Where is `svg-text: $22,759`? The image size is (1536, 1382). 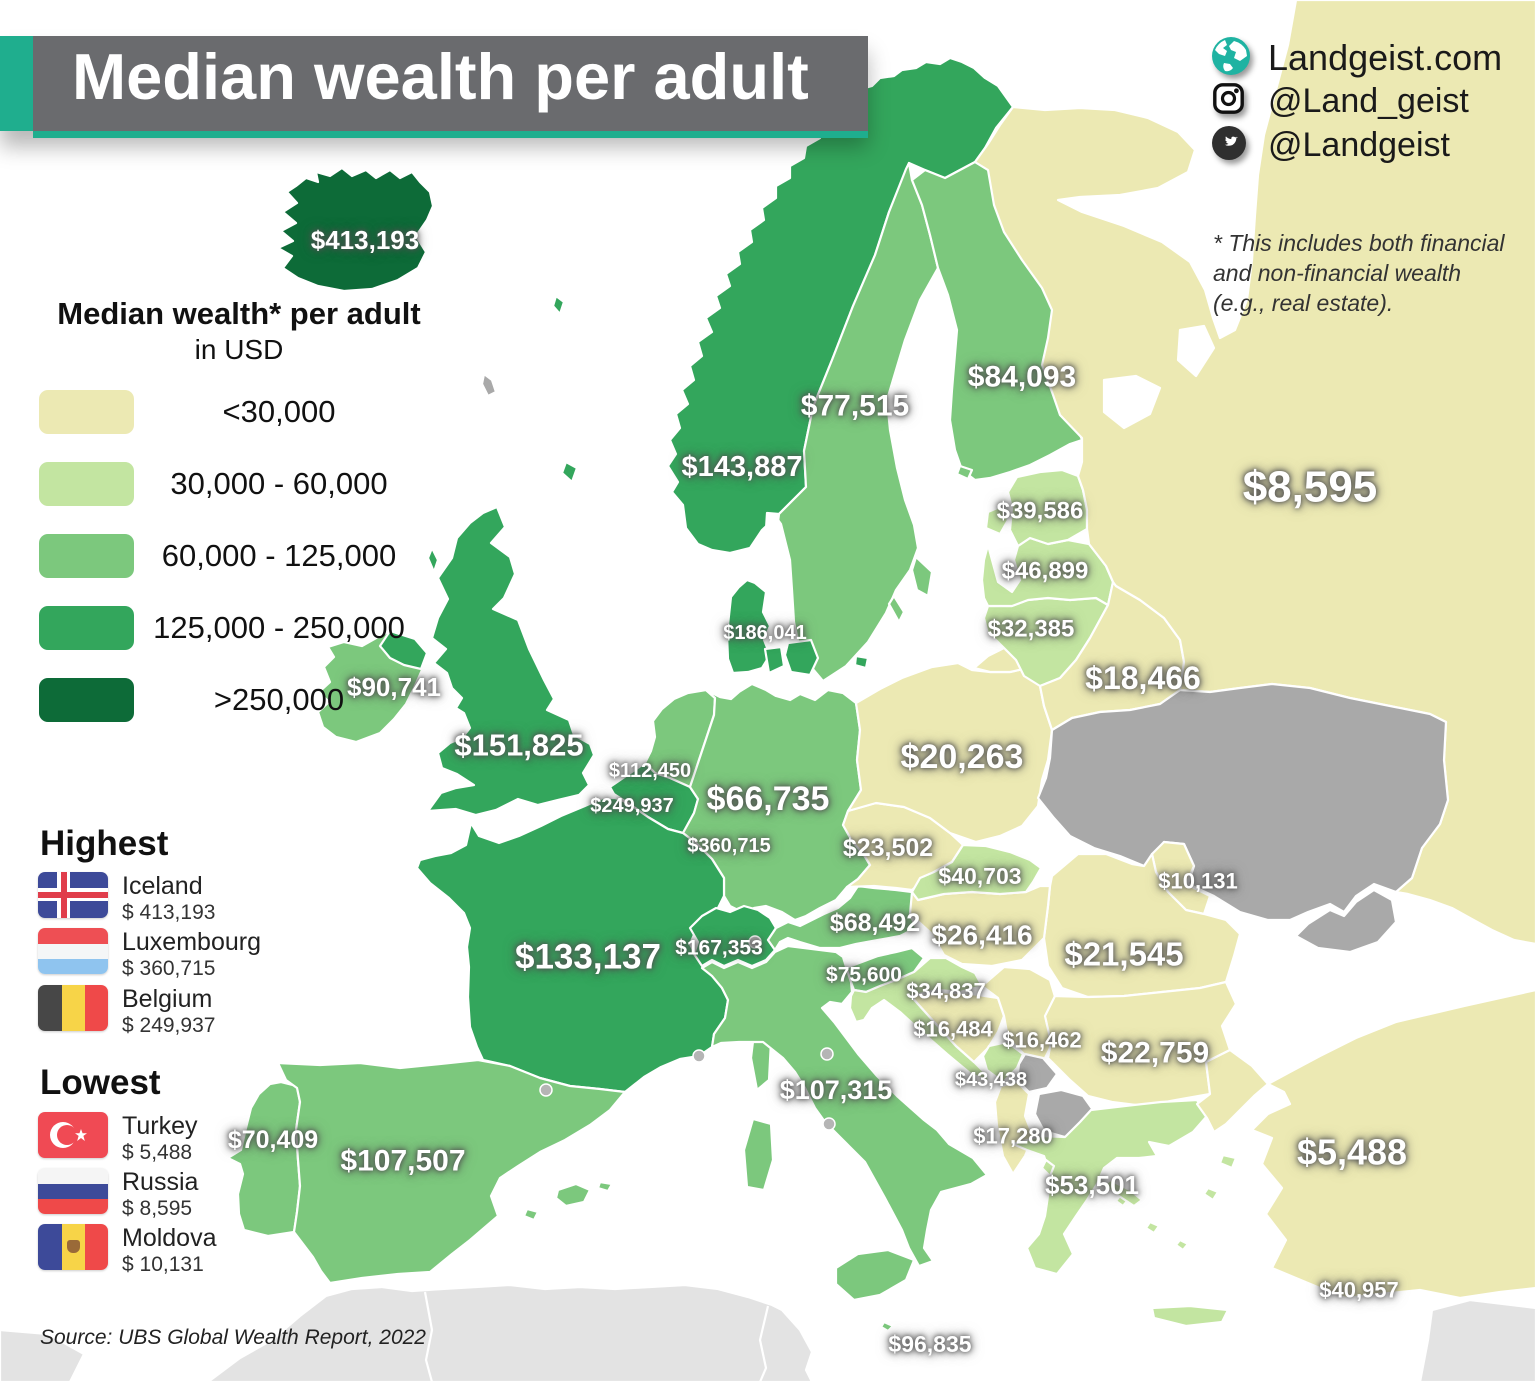 svg-text: $22,759 is located at coordinates (1155, 1053).